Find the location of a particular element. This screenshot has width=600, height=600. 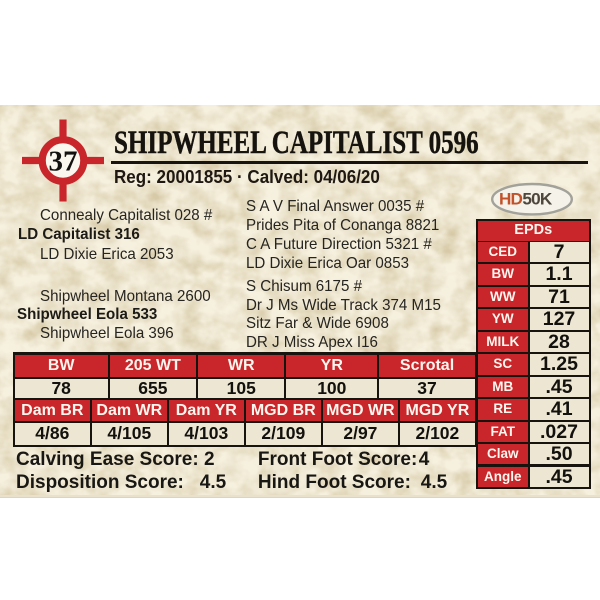

svg-text: 37 is located at coordinates (63, 162).